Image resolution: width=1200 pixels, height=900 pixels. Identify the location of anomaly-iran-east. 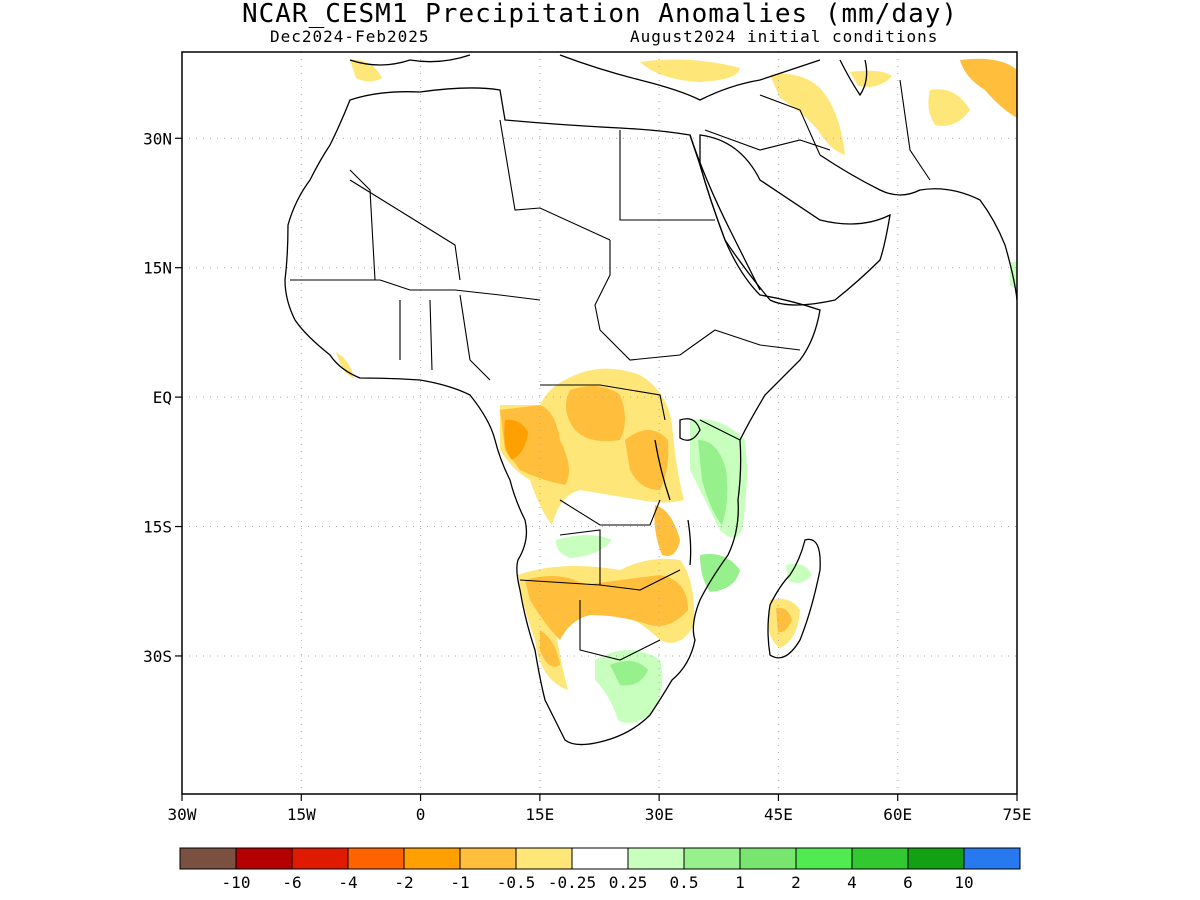
(871, 78).